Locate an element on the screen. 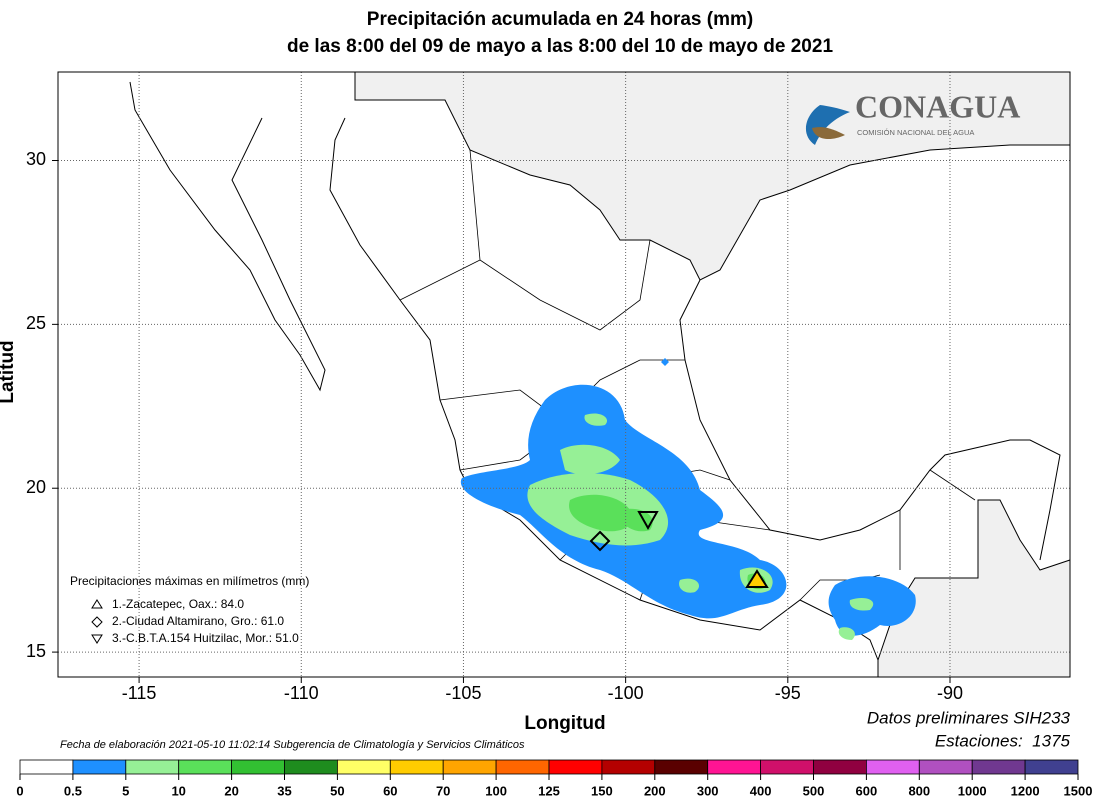 The image size is (1100, 800). x-tick-label: -90 is located at coordinates (950, 693).